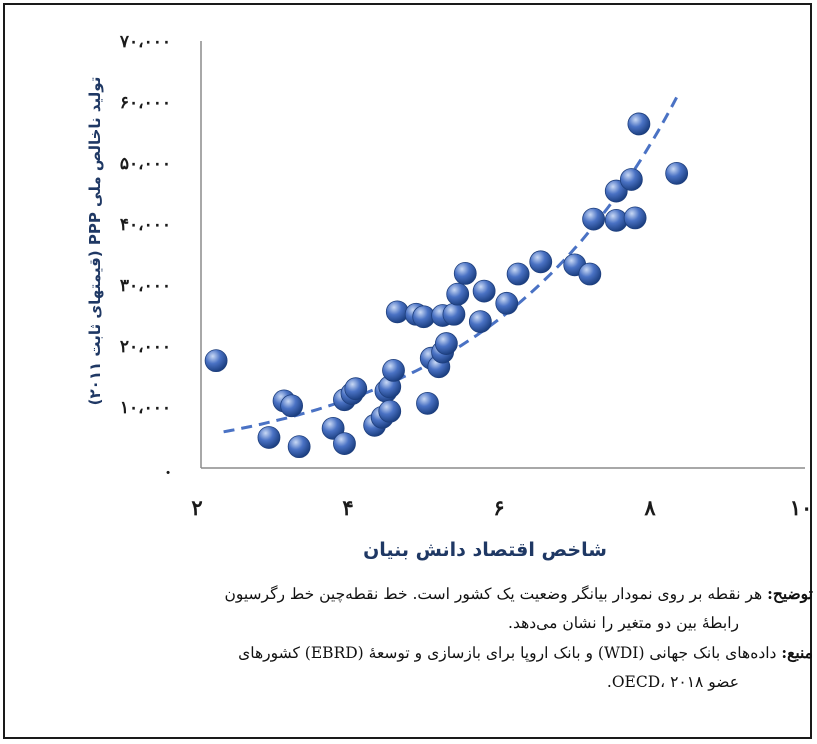  I want to click on x-tick-label: ۸, so click(649, 507).